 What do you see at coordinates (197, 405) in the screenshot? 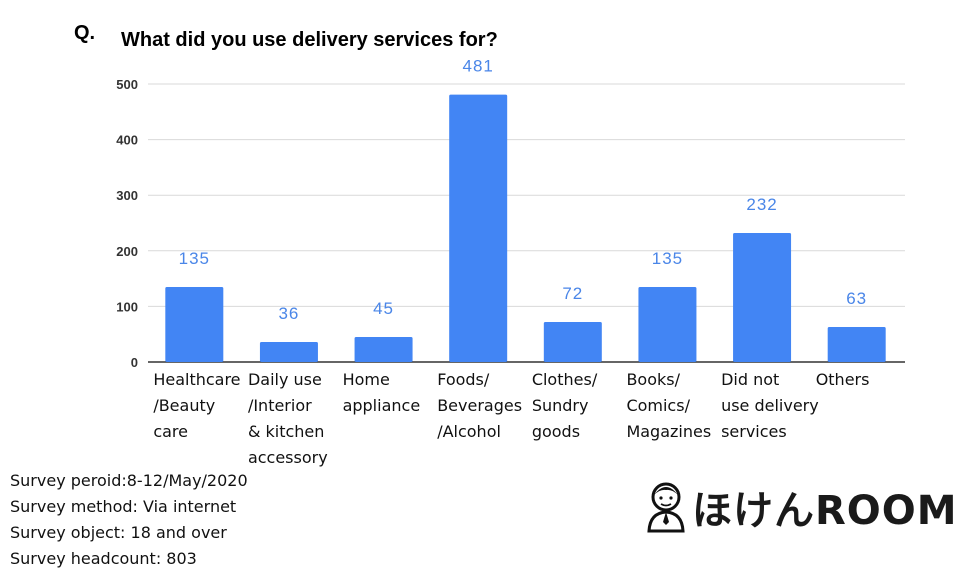
I see `x-category-label: Healthcare /Beauty care` at bounding box center [197, 405].